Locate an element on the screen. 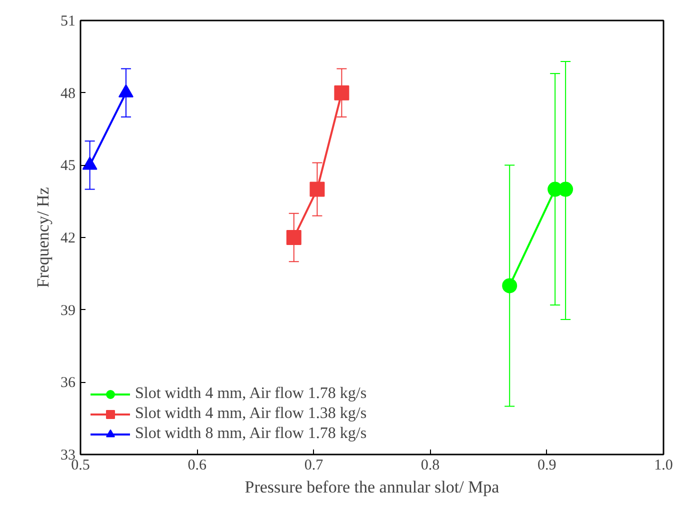 The width and height of the screenshot is (688, 514). x-tick-label: 0.7 is located at coordinates (314, 466).